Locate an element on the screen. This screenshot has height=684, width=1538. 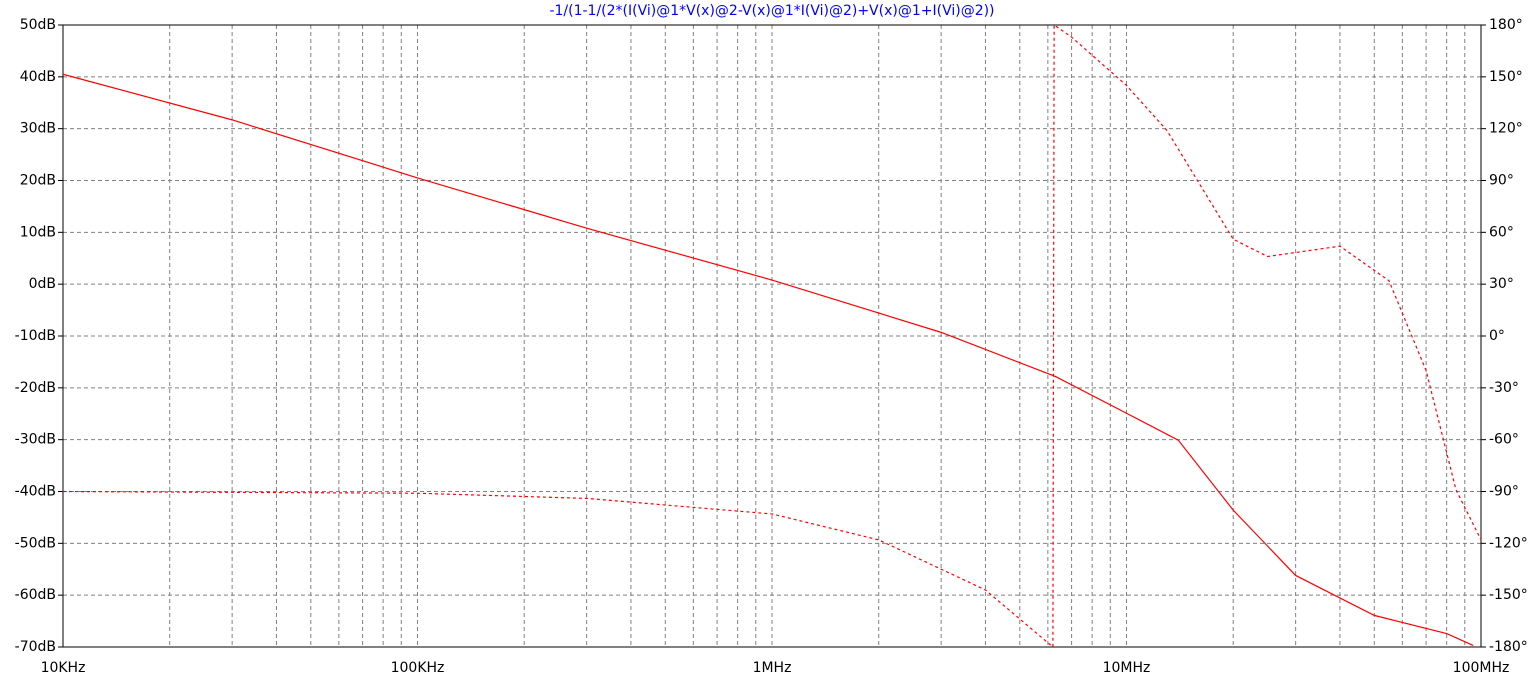
y2-tick-label: -90° is located at coordinates (1504, 492).